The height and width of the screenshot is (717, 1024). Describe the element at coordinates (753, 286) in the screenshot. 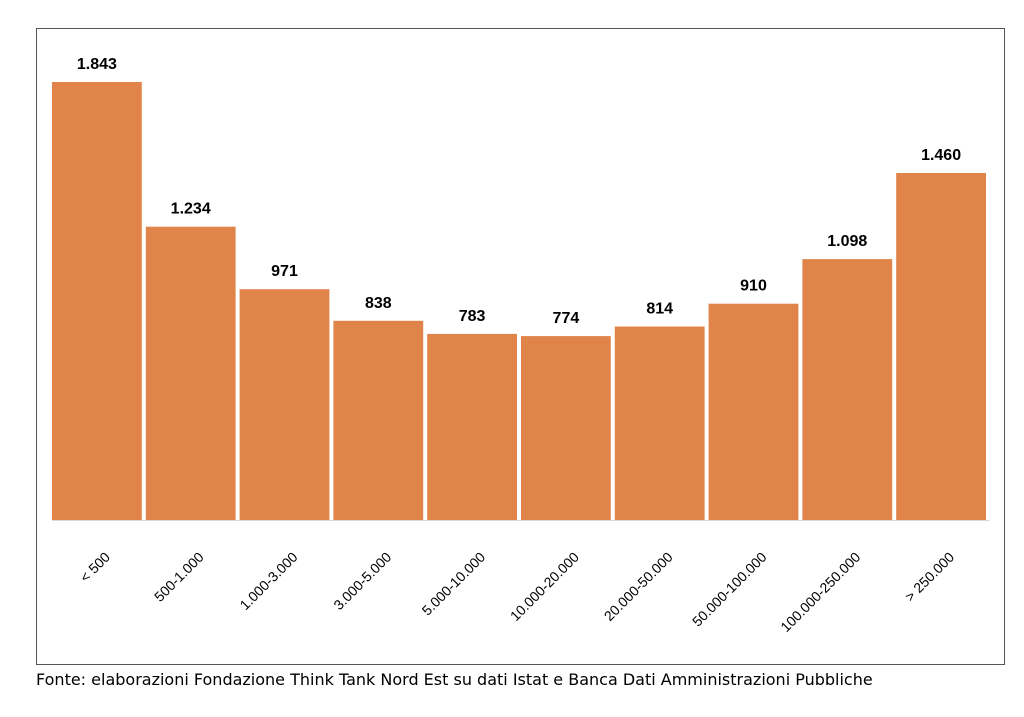

I see `value-label-7: 910` at that location.